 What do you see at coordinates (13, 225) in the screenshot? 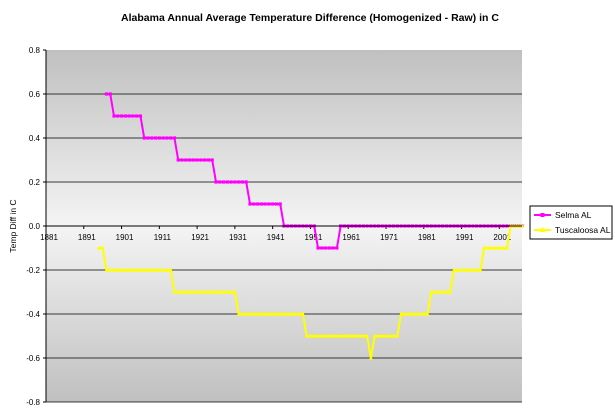
I see `y-axis-label: Temp Diff in C` at bounding box center [13, 225].